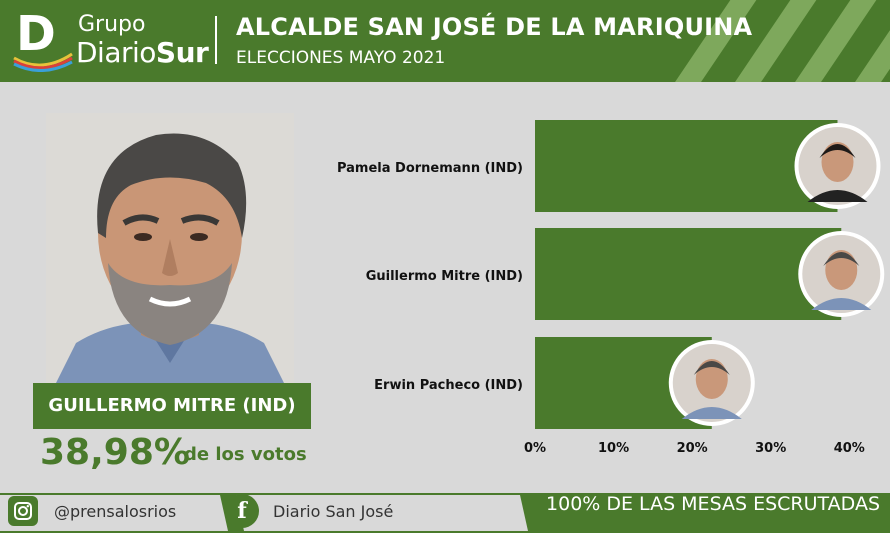 The height and width of the screenshot is (533, 890). I want to click on x-tick-label: 0%, so click(535, 448).